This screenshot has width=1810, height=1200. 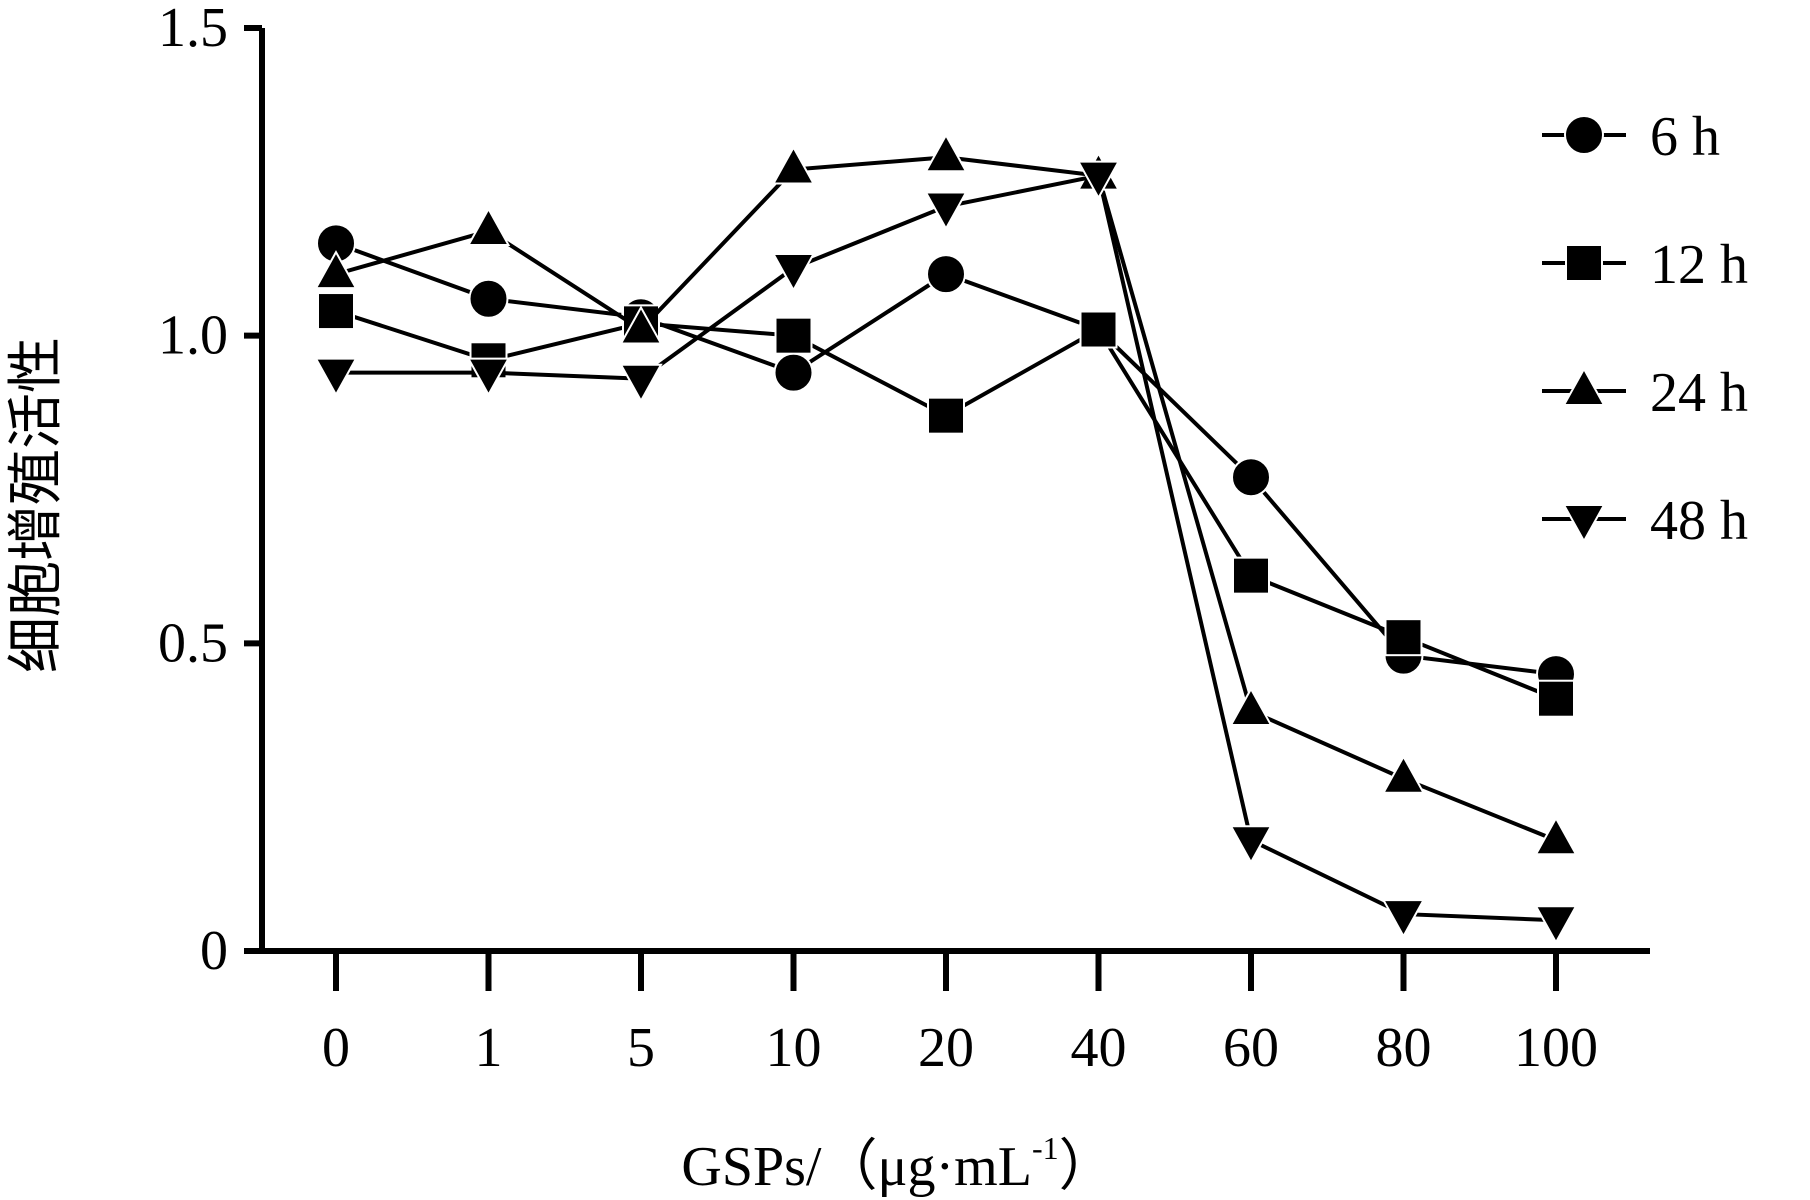 I want to click on y-tick-label: 1.5, so click(x=193, y=29).